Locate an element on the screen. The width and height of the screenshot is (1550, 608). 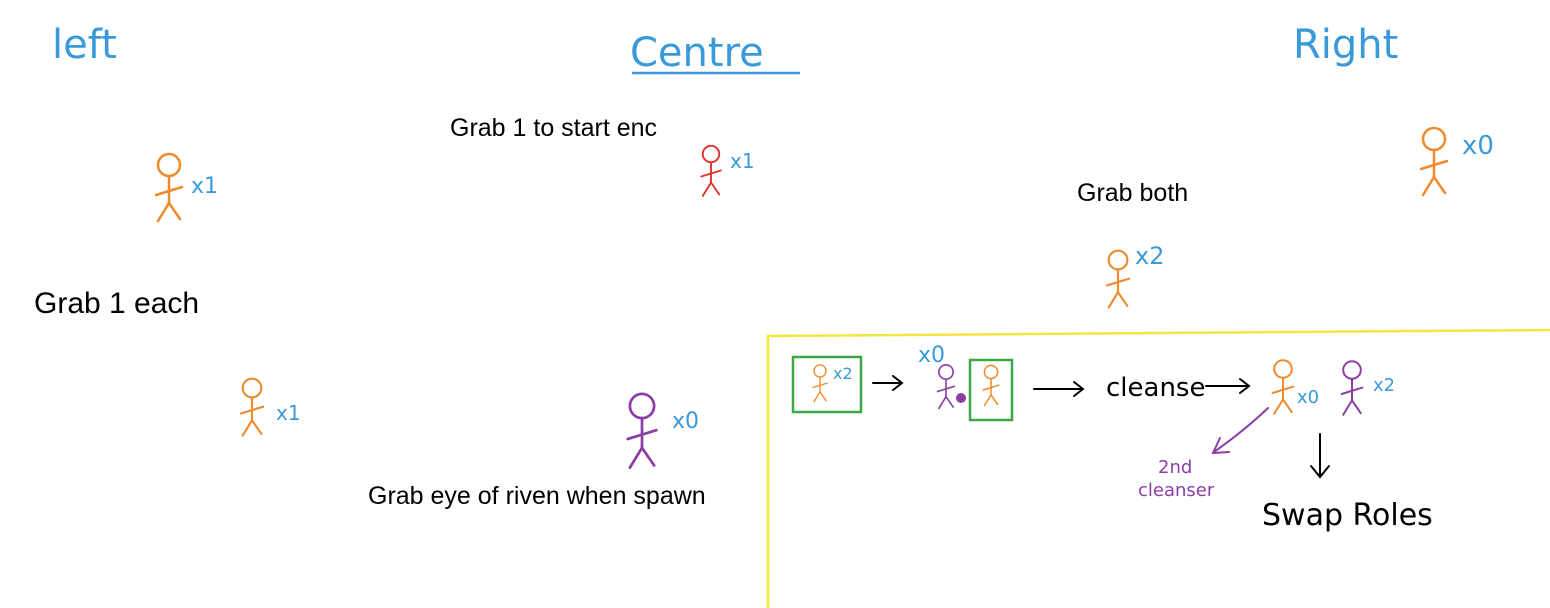
step1-green-box is located at coordinates (827, 384).